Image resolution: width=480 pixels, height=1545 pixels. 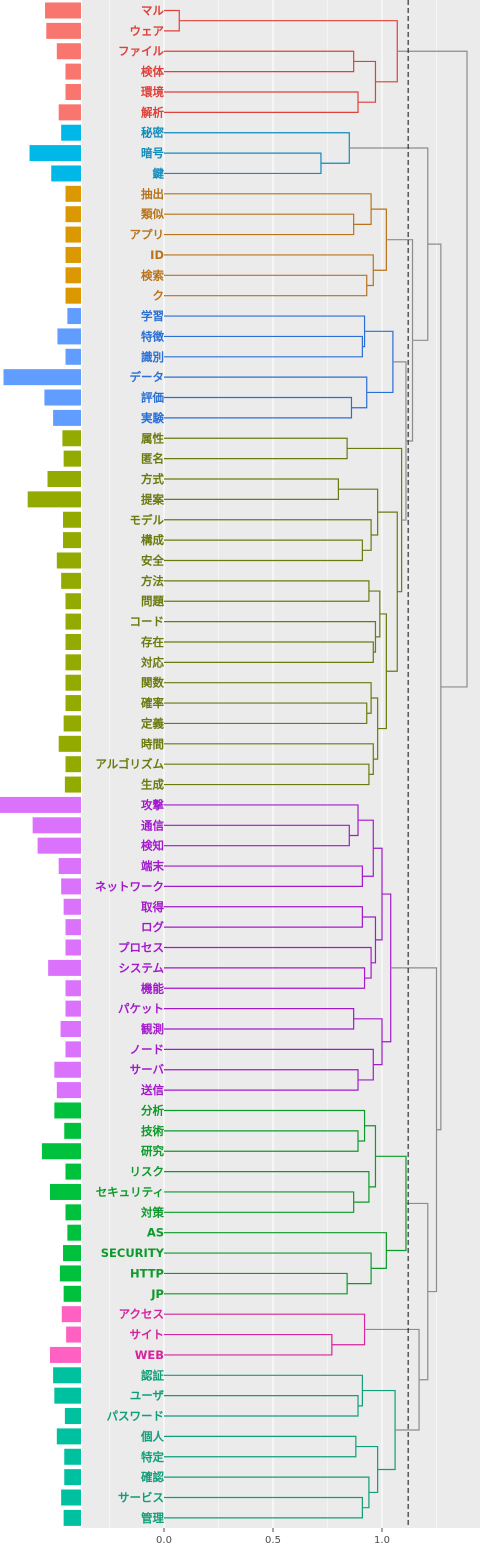 I want to click on leaf-label: パケット, so click(x=141, y=1009).